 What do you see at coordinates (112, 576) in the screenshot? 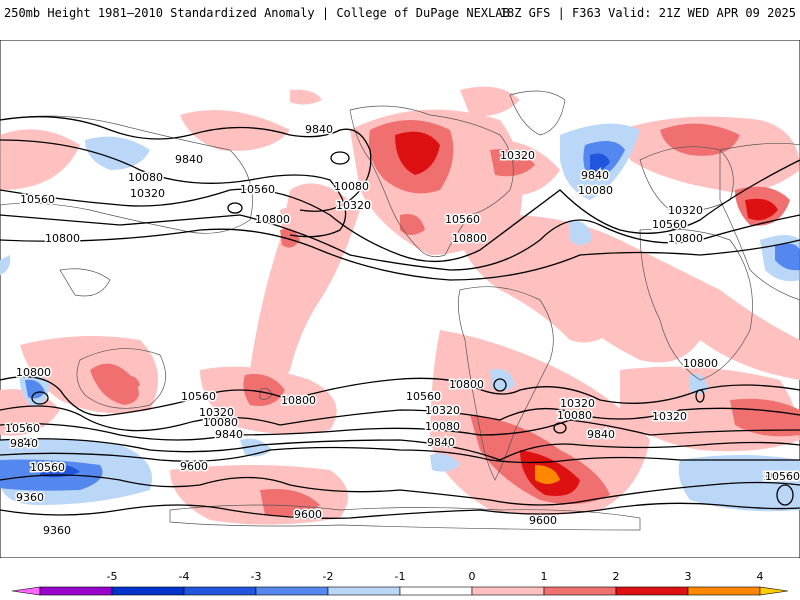
I see `colorbar-tick-label: -5` at bounding box center [112, 576].